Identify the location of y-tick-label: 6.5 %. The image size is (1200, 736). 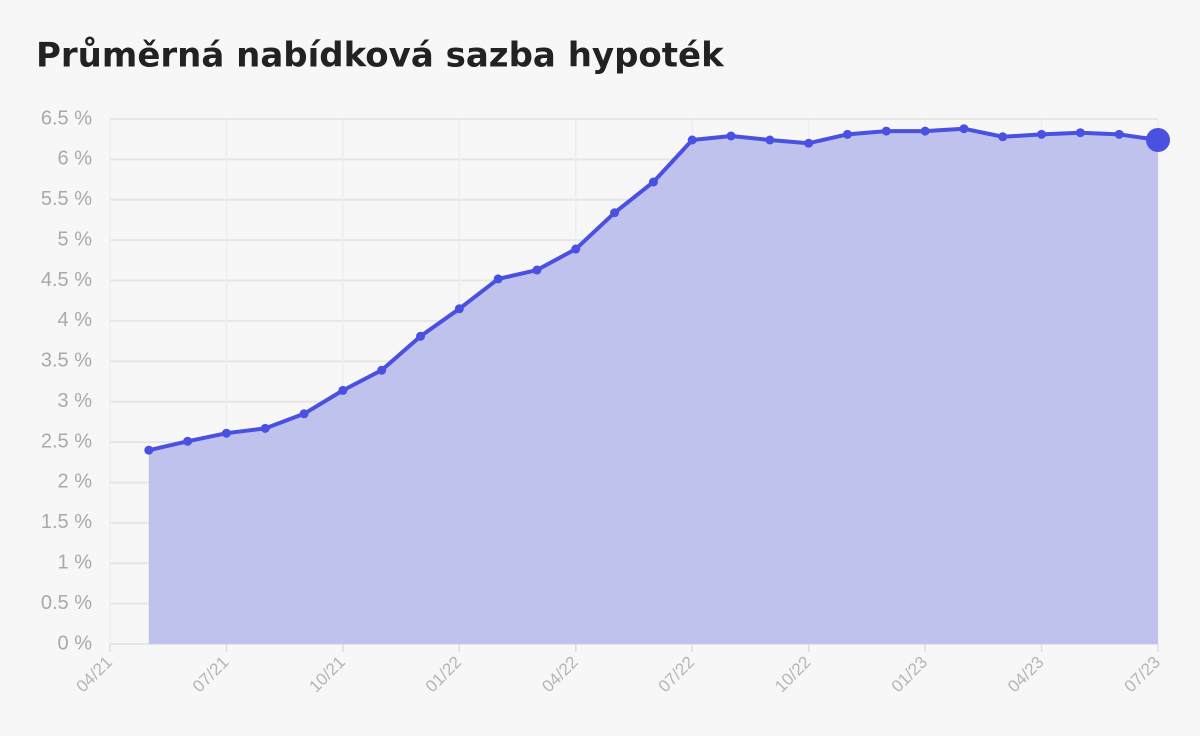
(66, 118).